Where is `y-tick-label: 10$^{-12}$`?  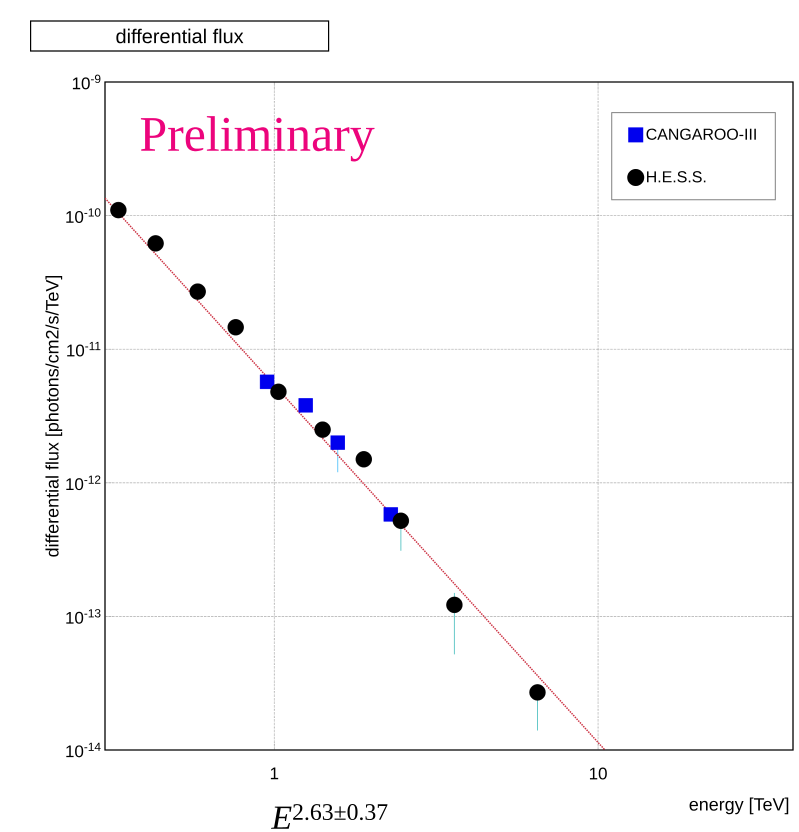 y-tick-label: 10$^{-12}$ is located at coordinates (83, 482).